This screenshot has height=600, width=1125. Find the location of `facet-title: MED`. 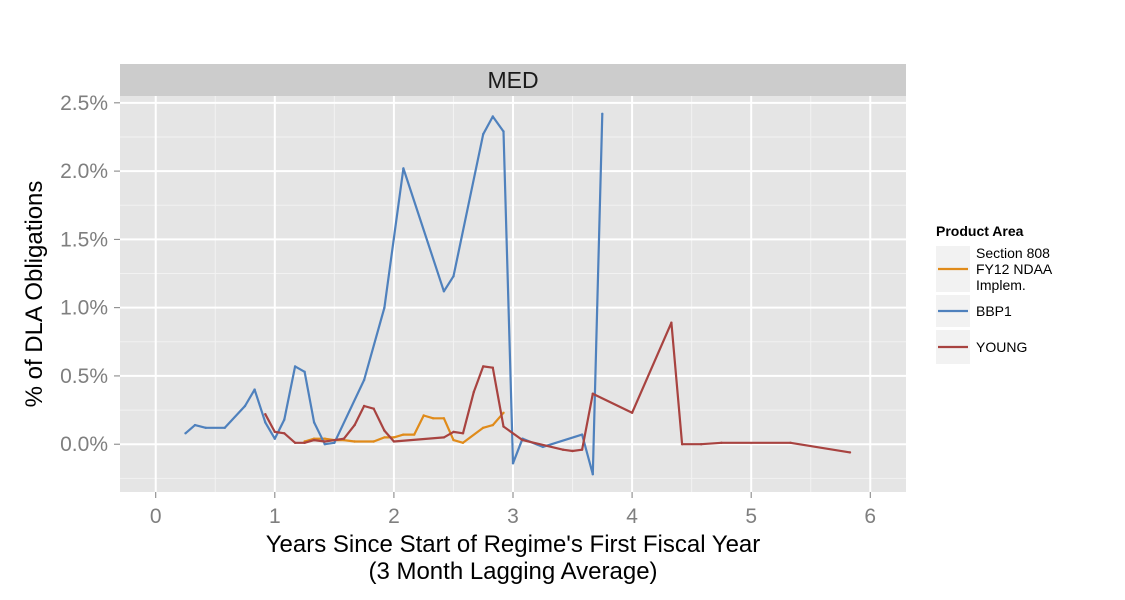

facet-title: MED is located at coordinates (512, 80).